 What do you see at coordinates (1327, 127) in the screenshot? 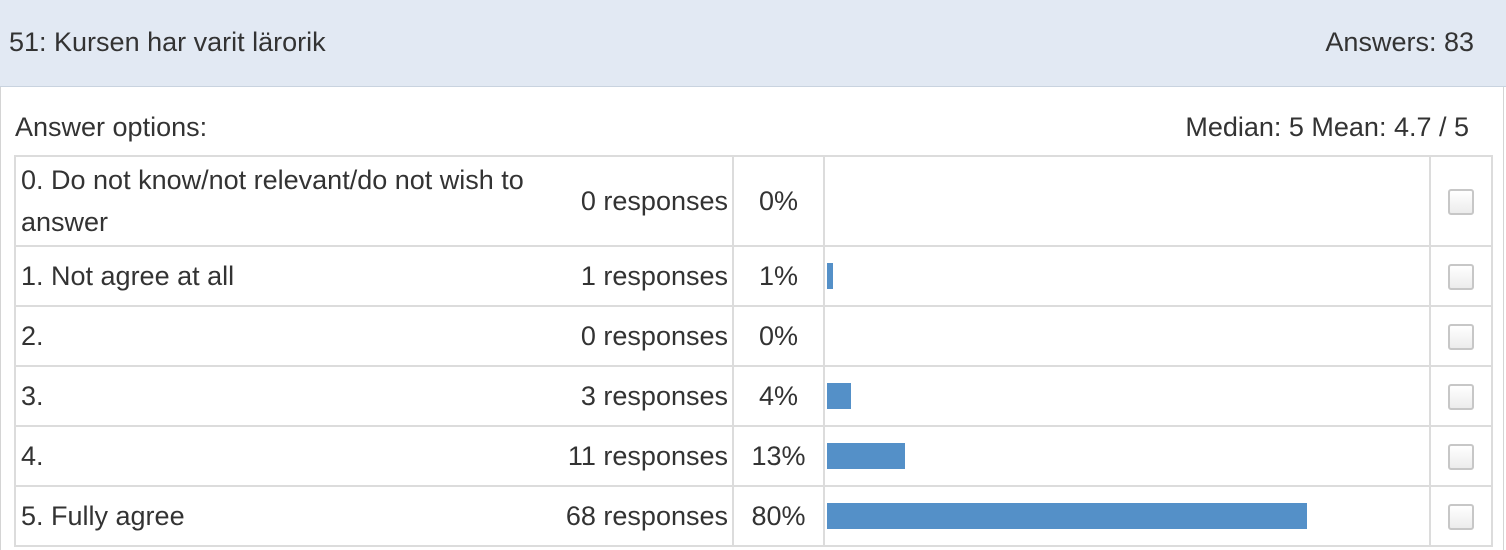
I see `median-mean-stats: Median: 5 Mean: 4.7 / 5` at bounding box center [1327, 127].